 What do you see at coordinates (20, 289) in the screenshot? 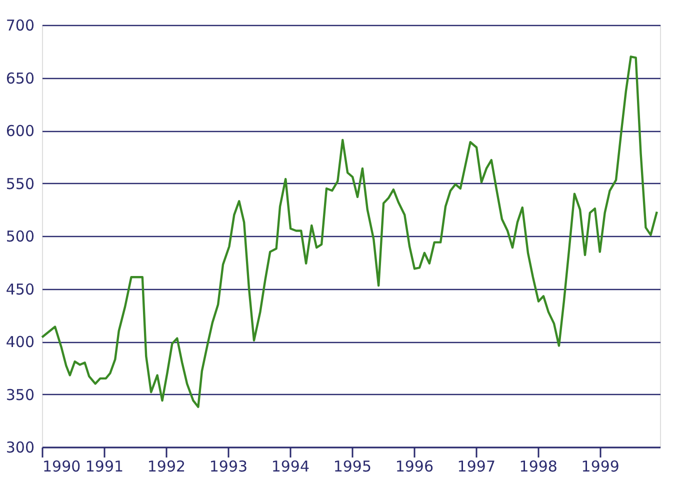
I see `y-tick-label: 450` at bounding box center [20, 289].